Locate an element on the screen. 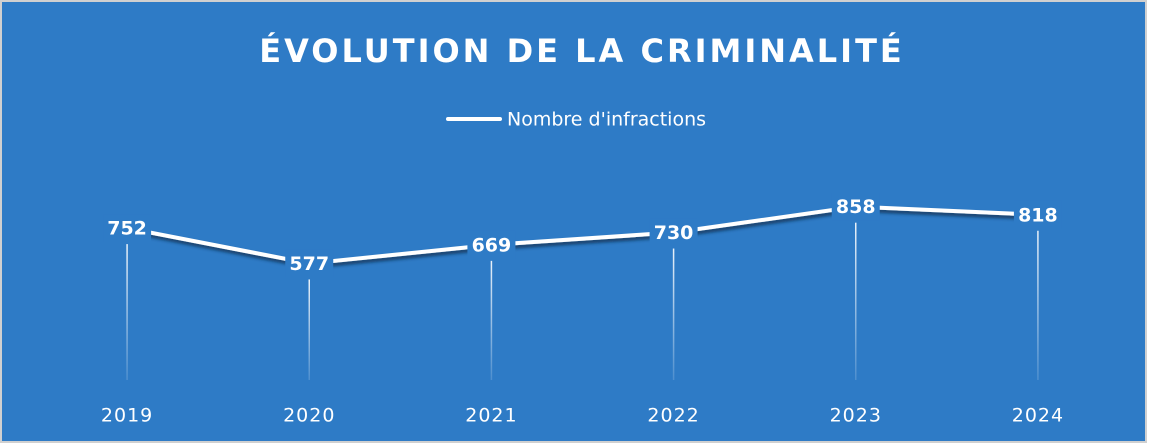 The image size is (1149, 443). data-label: 858 is located at coordinates (856, 207).